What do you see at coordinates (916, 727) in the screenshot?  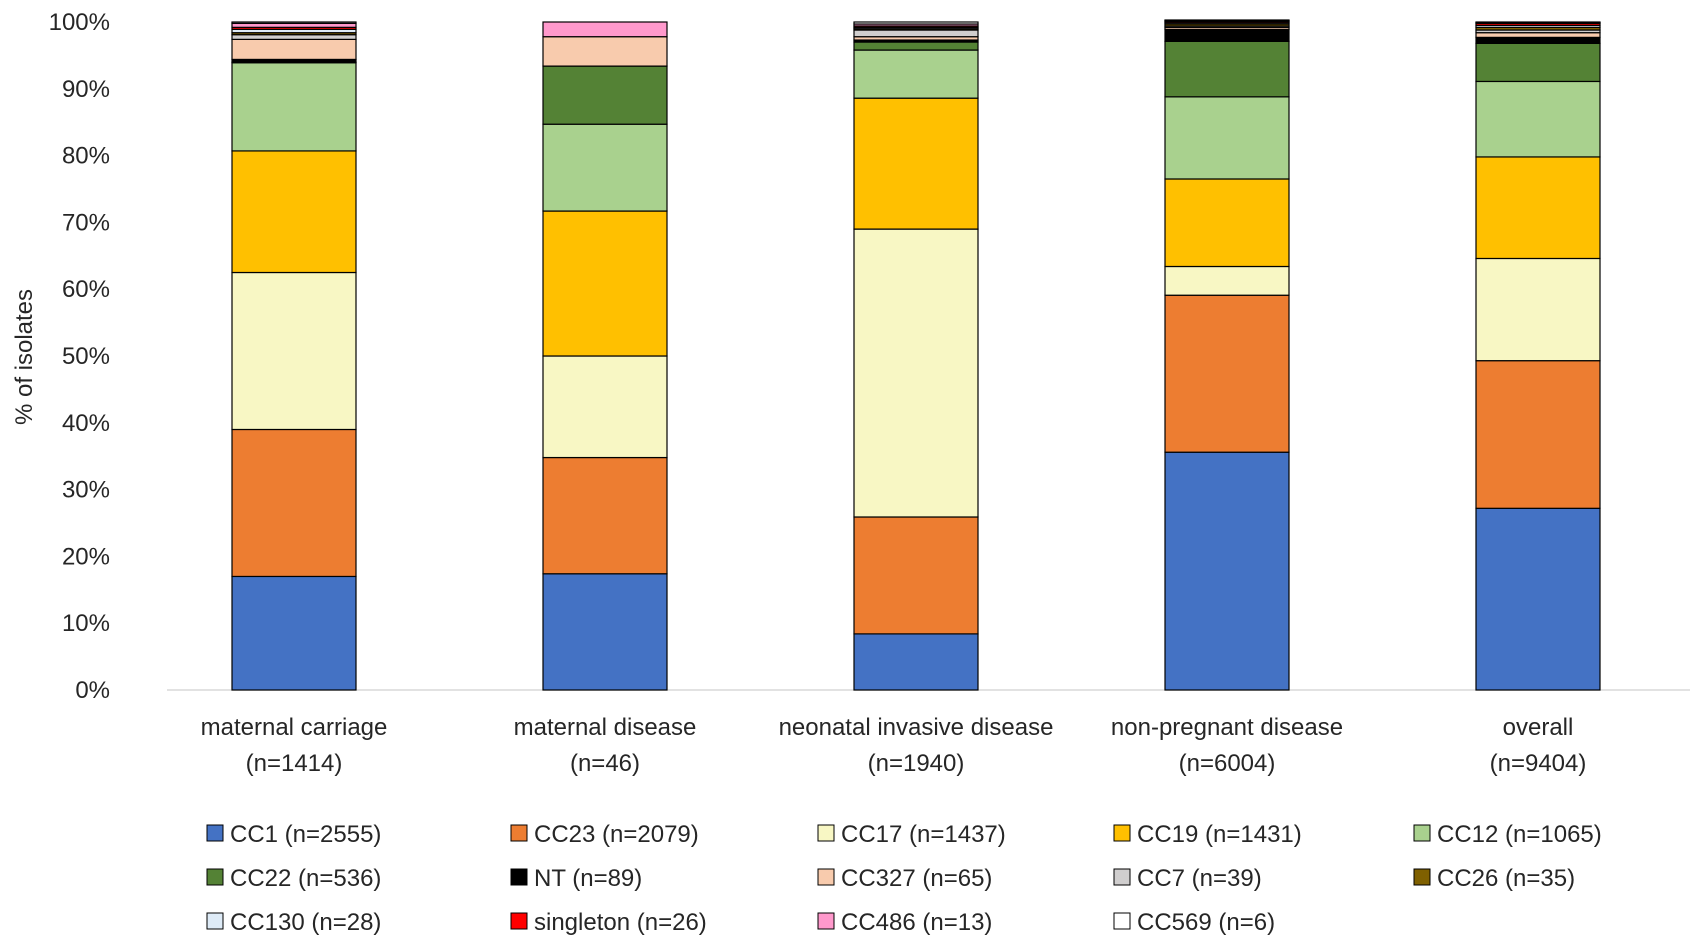 I see `x-tick-label: neonatal invasive disease` at bounding box center [916, 727].